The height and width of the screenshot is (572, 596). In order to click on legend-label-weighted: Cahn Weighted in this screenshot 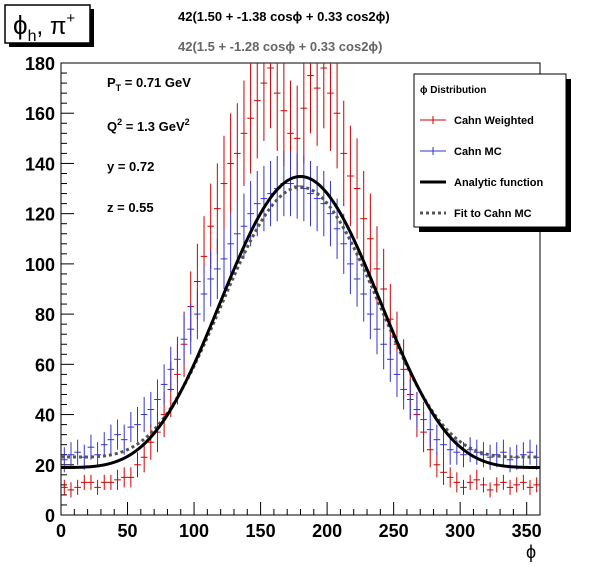, I will do `click(494, 121)`.